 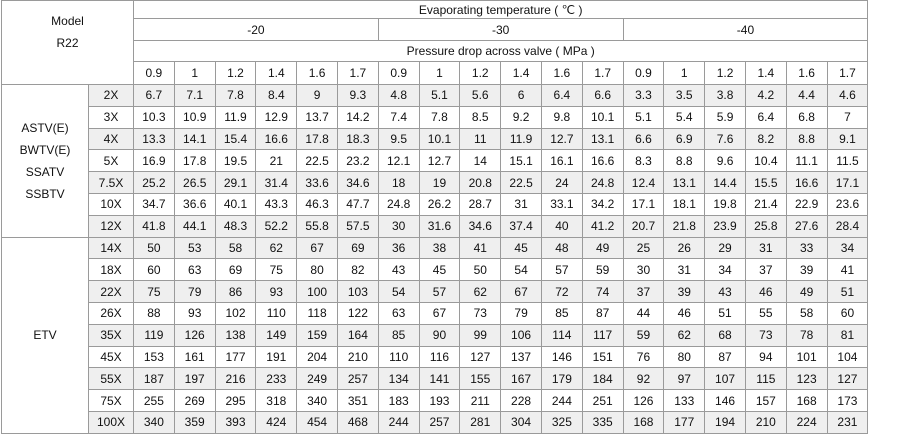 What do you see at coordinates (561, 139) in the screenshot?
I see `capacity: 12.7` at bounding box center [561, 139].